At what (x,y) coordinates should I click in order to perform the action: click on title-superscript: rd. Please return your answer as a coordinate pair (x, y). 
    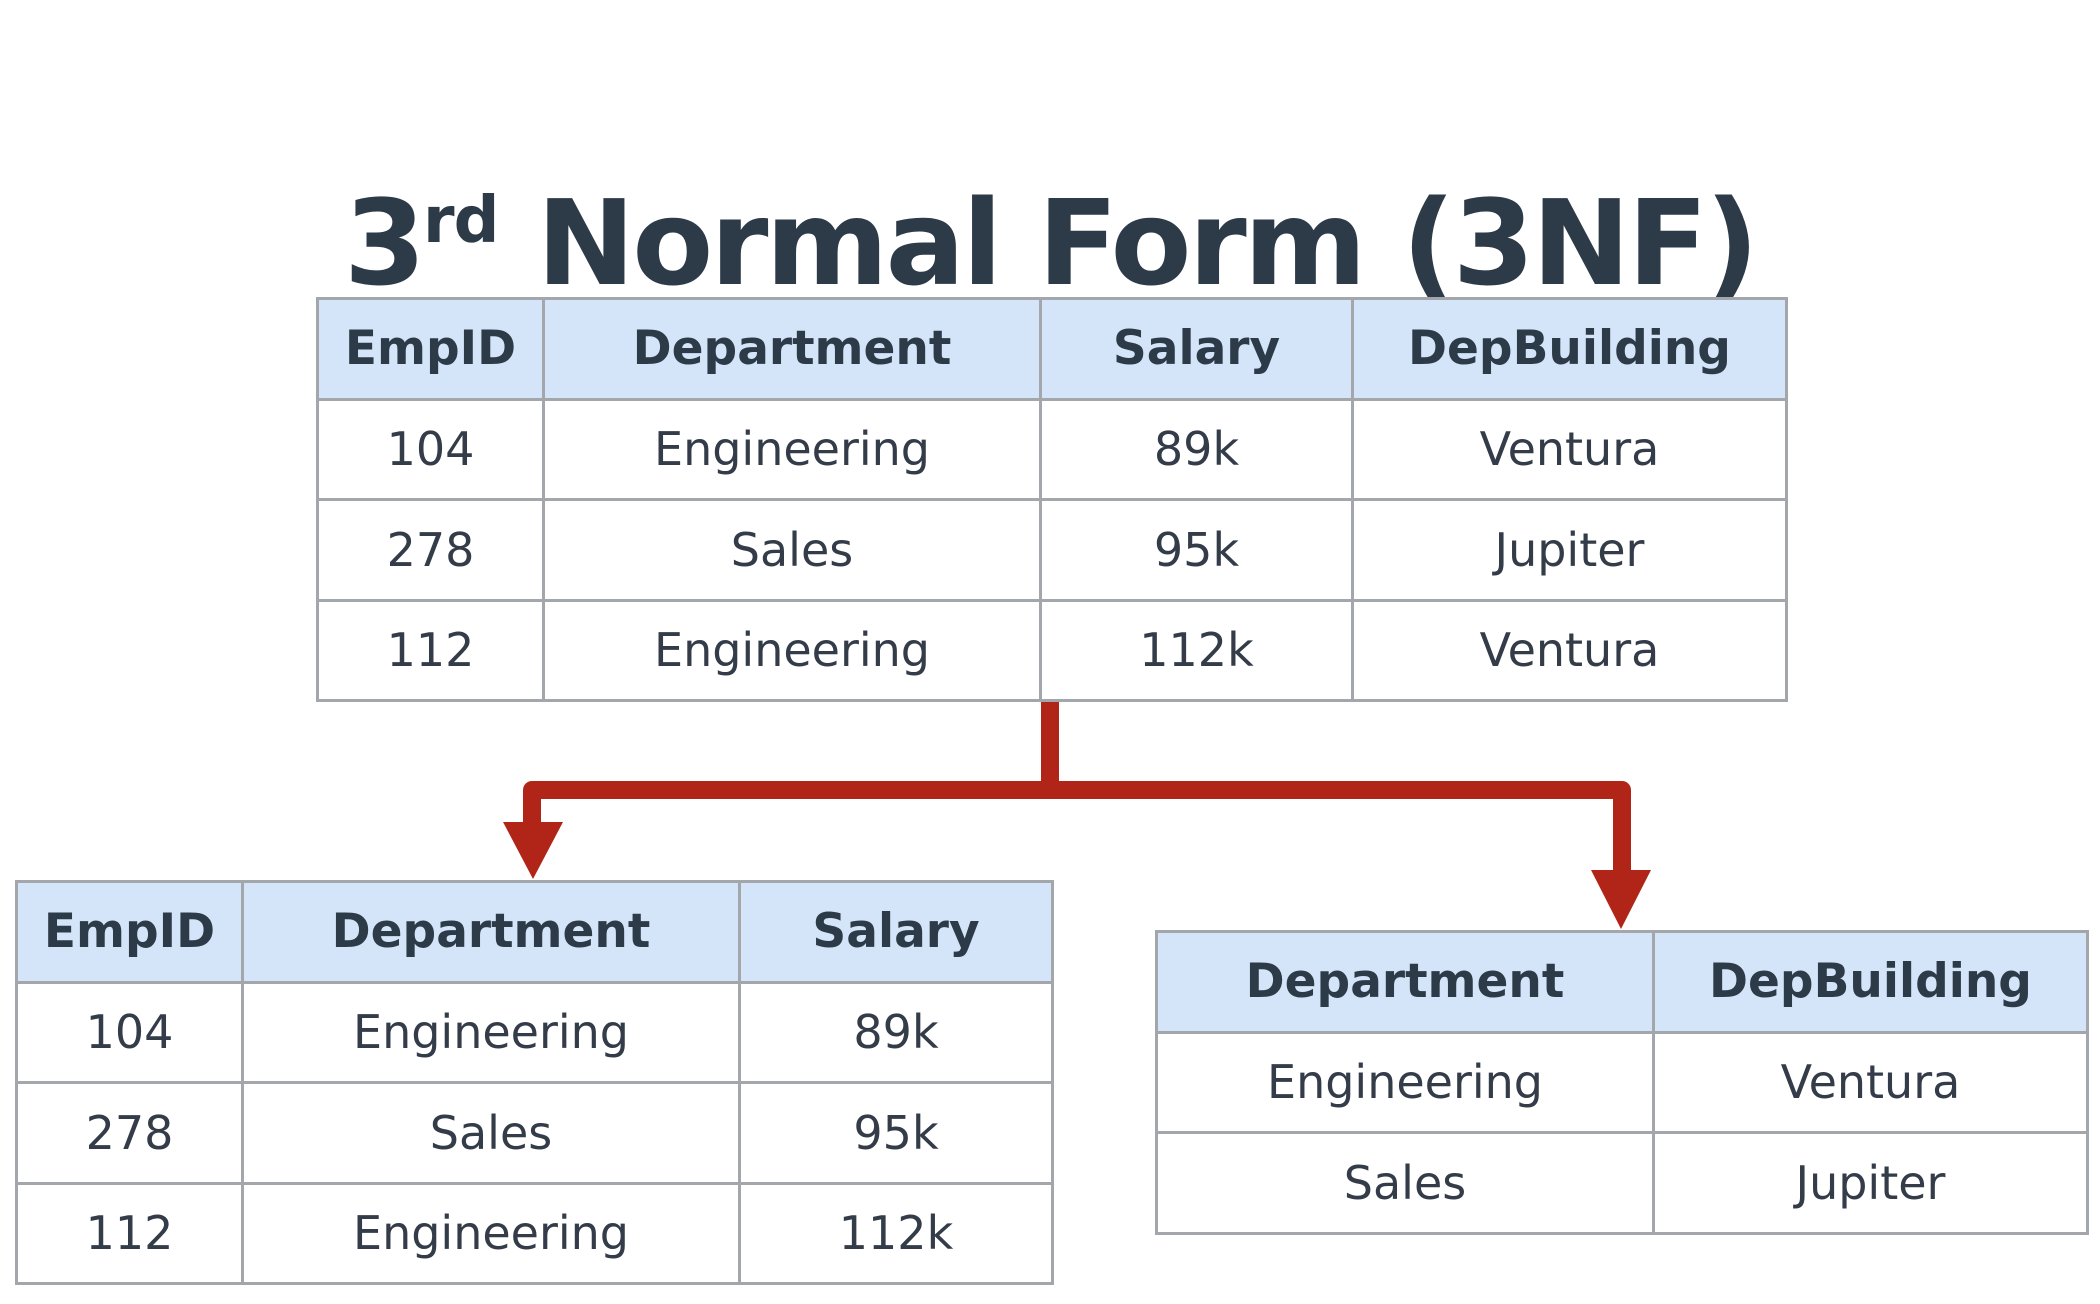
    Looking at the image, I should click on (461, 221).